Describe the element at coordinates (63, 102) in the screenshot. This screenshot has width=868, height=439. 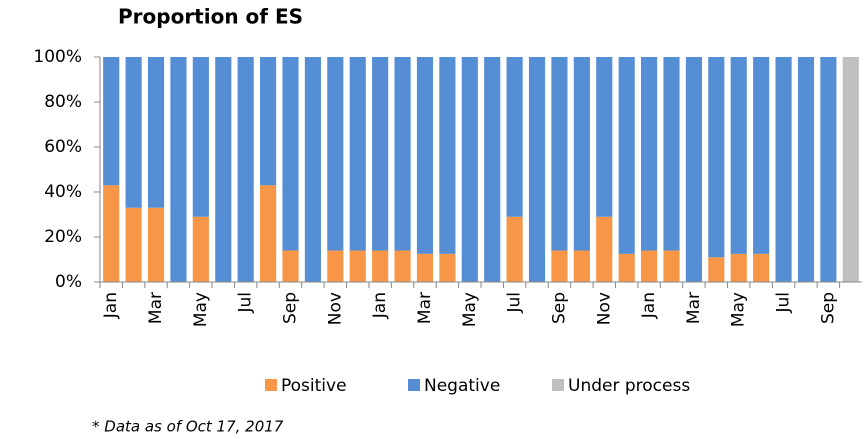
I see `y-tick-label: 80%` at that location.